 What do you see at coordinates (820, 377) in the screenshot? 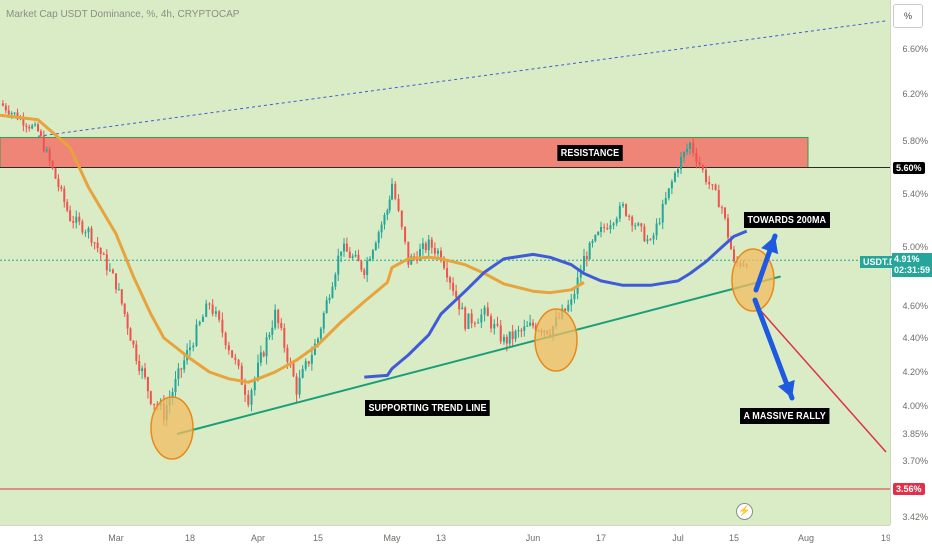
I see `projection-line` at bounding box center [820, 377].